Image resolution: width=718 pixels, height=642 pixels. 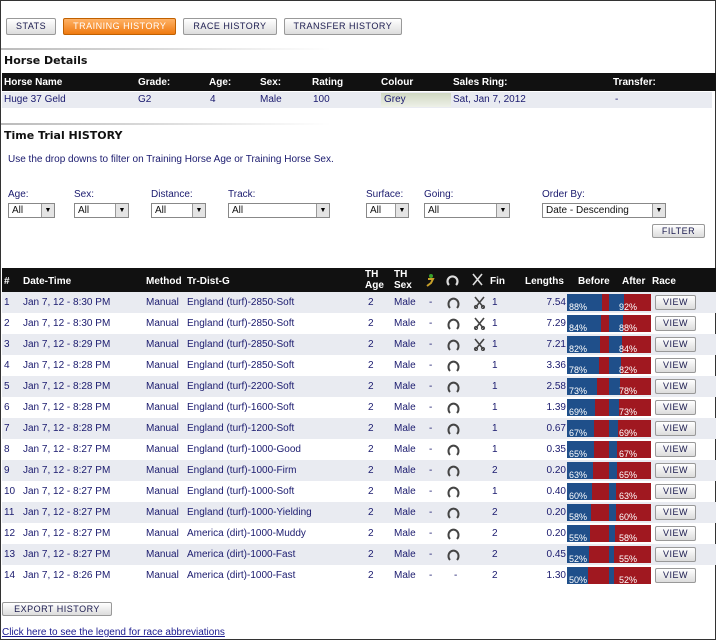 What do you see at coordinates (57, 609) in the screenshot?
I see `export-history-button: EXPORT HISTORY` at bounding box center [57, 609].